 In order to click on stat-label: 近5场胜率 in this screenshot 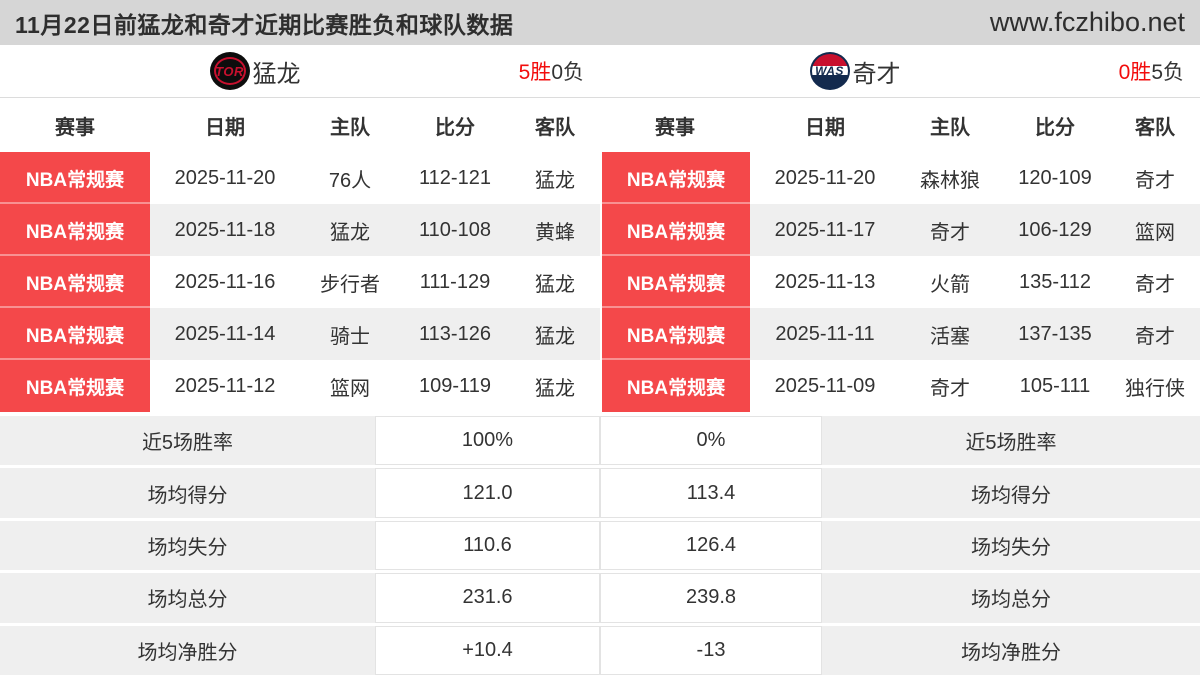, I will do `click(1011, 441)`.